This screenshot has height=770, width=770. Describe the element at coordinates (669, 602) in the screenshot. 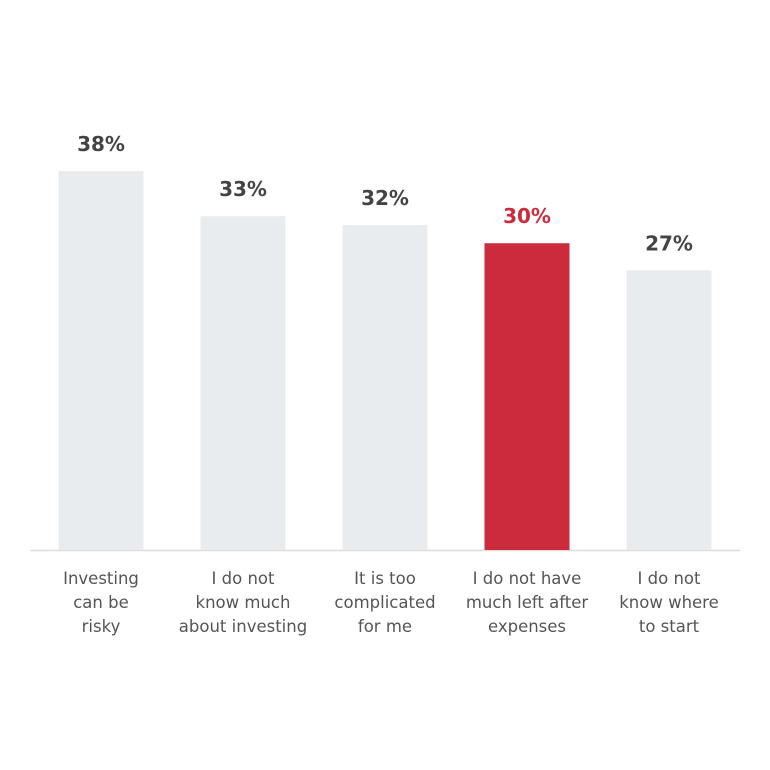

I see `x-tick-label: I do not know where to start` at that location.